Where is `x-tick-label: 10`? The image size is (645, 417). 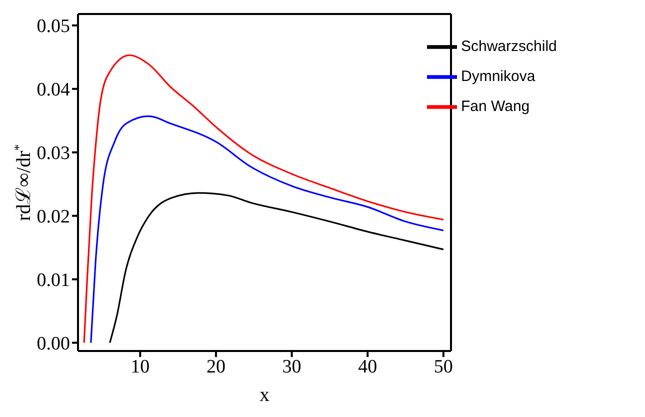 x-tick-label: 10 is located at coordinates (140, 367).